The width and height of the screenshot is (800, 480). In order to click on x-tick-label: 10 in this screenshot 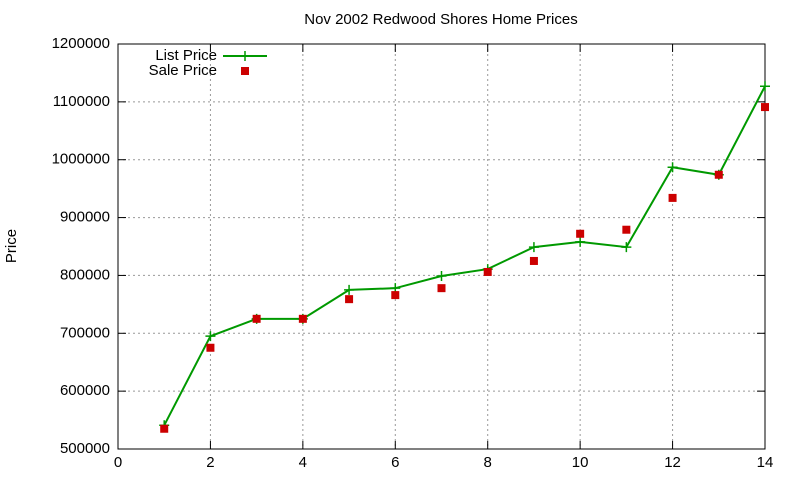, I will do `click(580, 462)`.